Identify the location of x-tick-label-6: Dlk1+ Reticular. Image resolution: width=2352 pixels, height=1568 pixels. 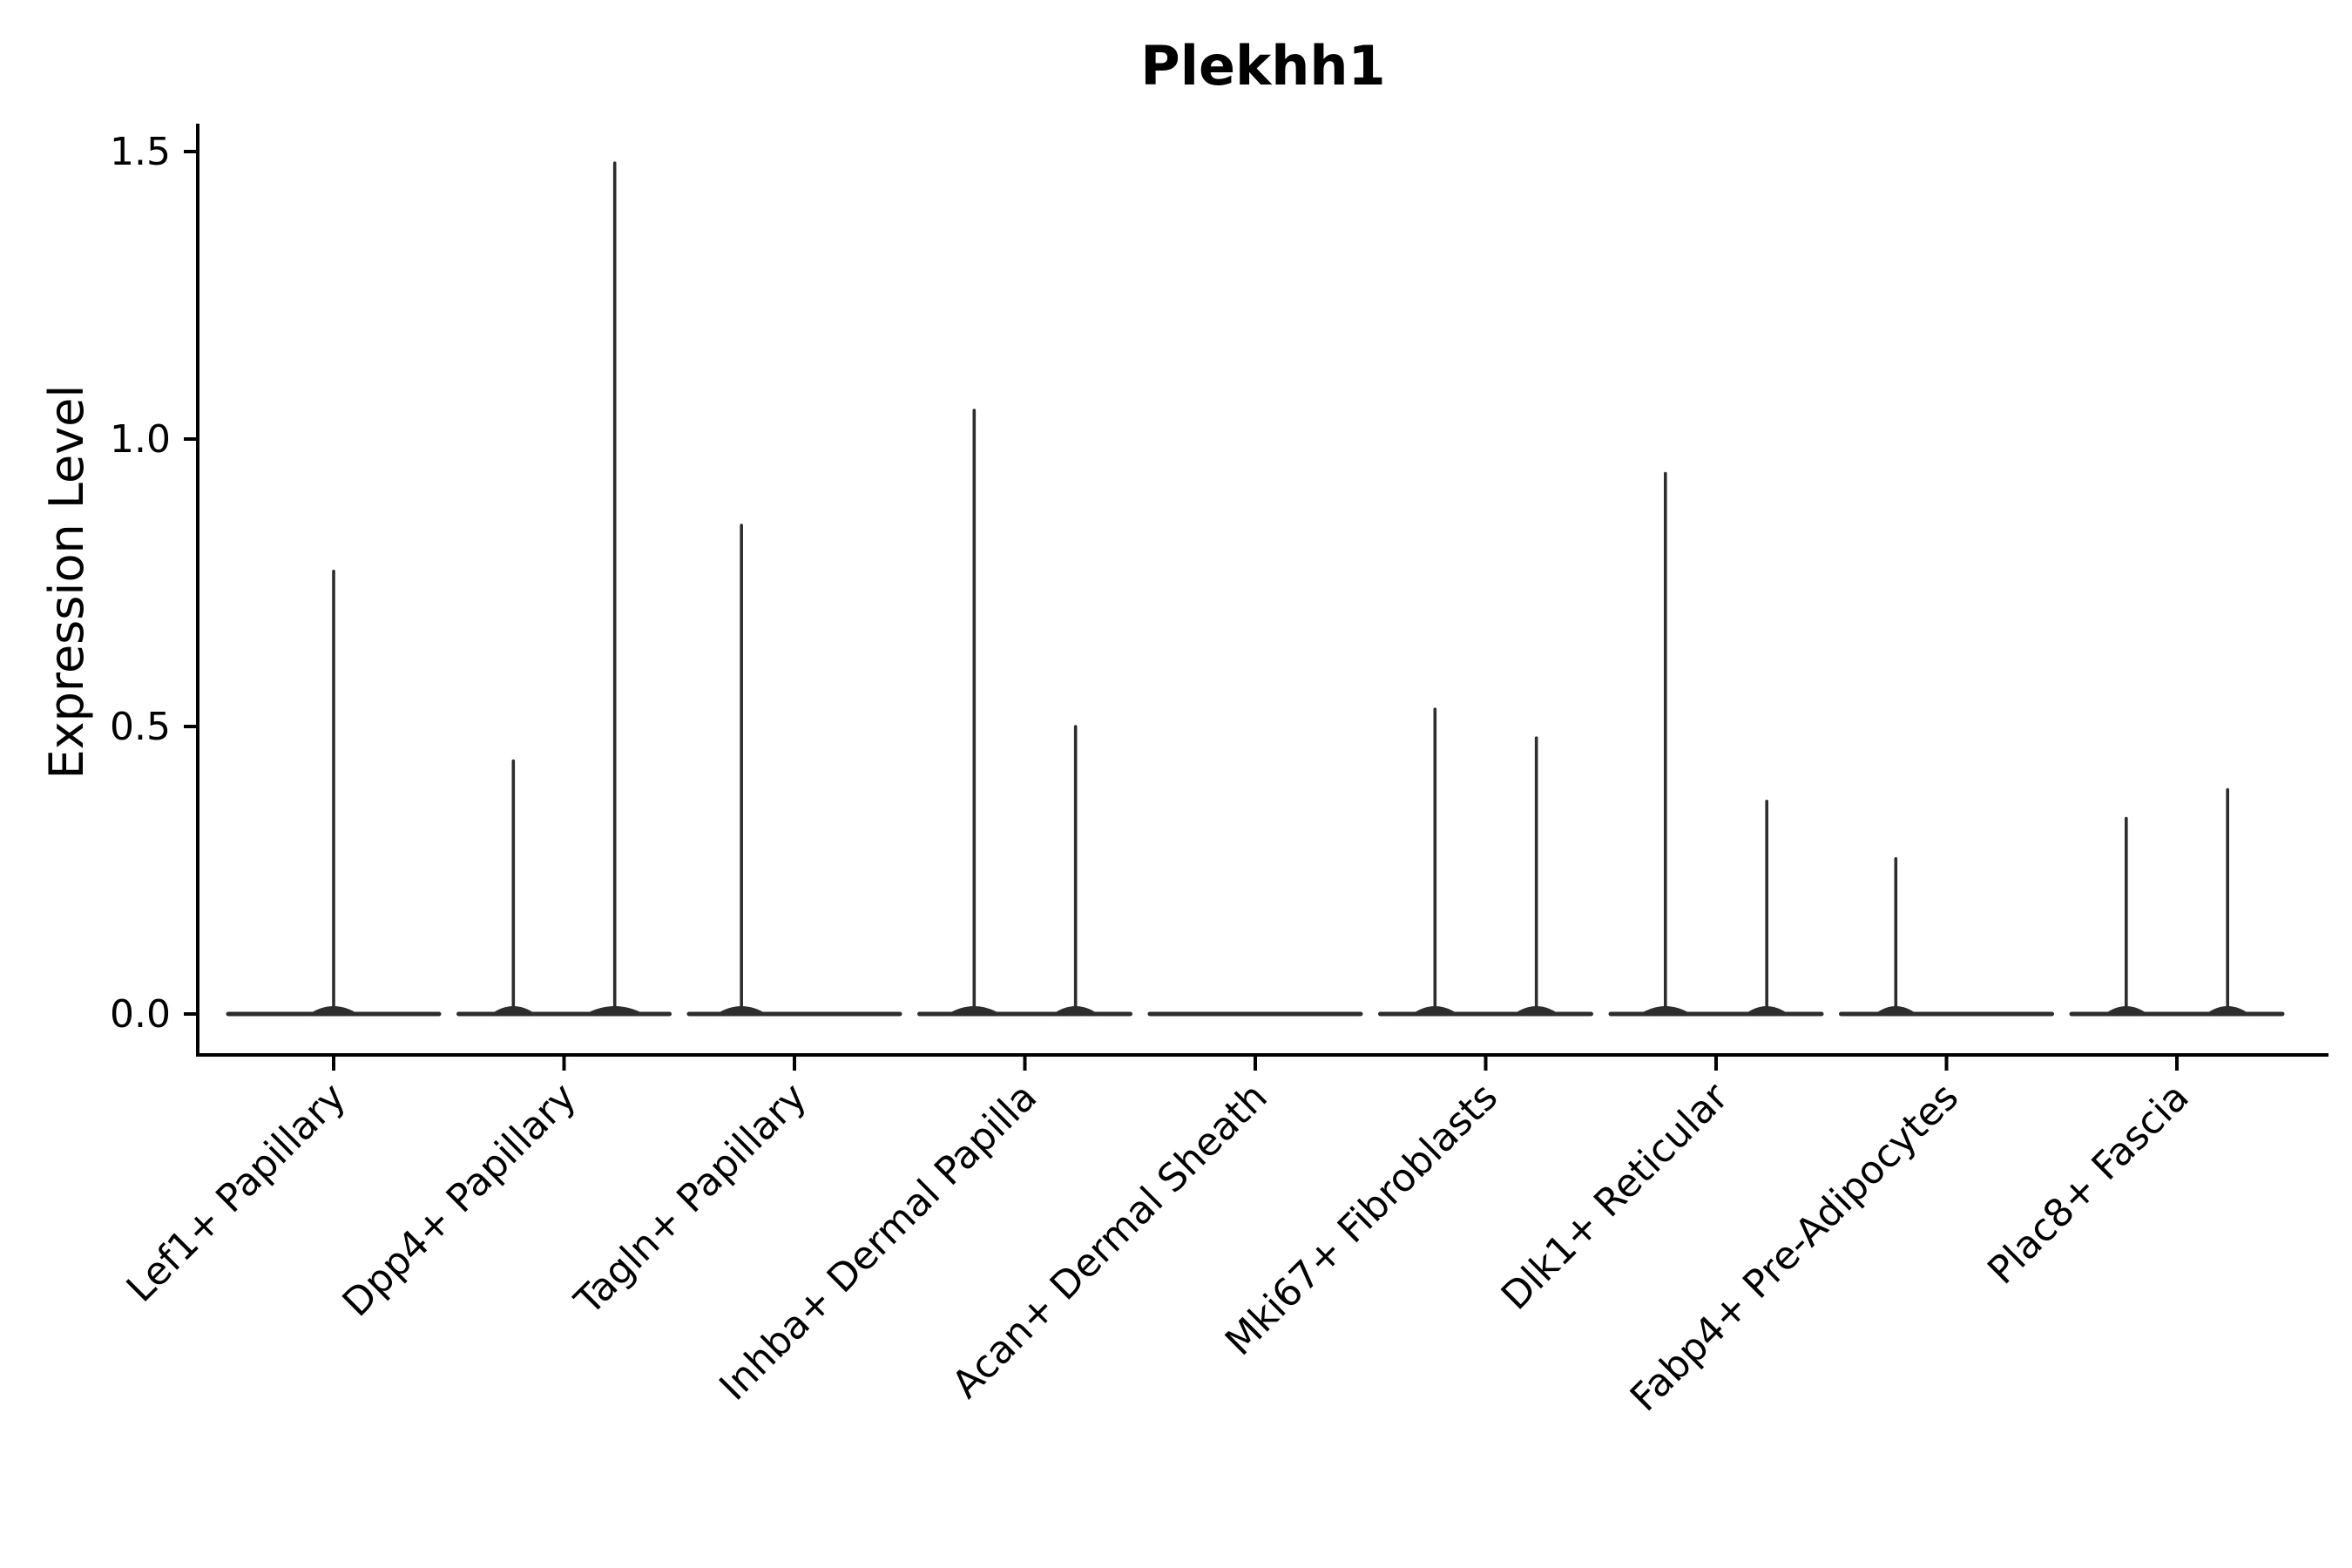
(1615, 1196).